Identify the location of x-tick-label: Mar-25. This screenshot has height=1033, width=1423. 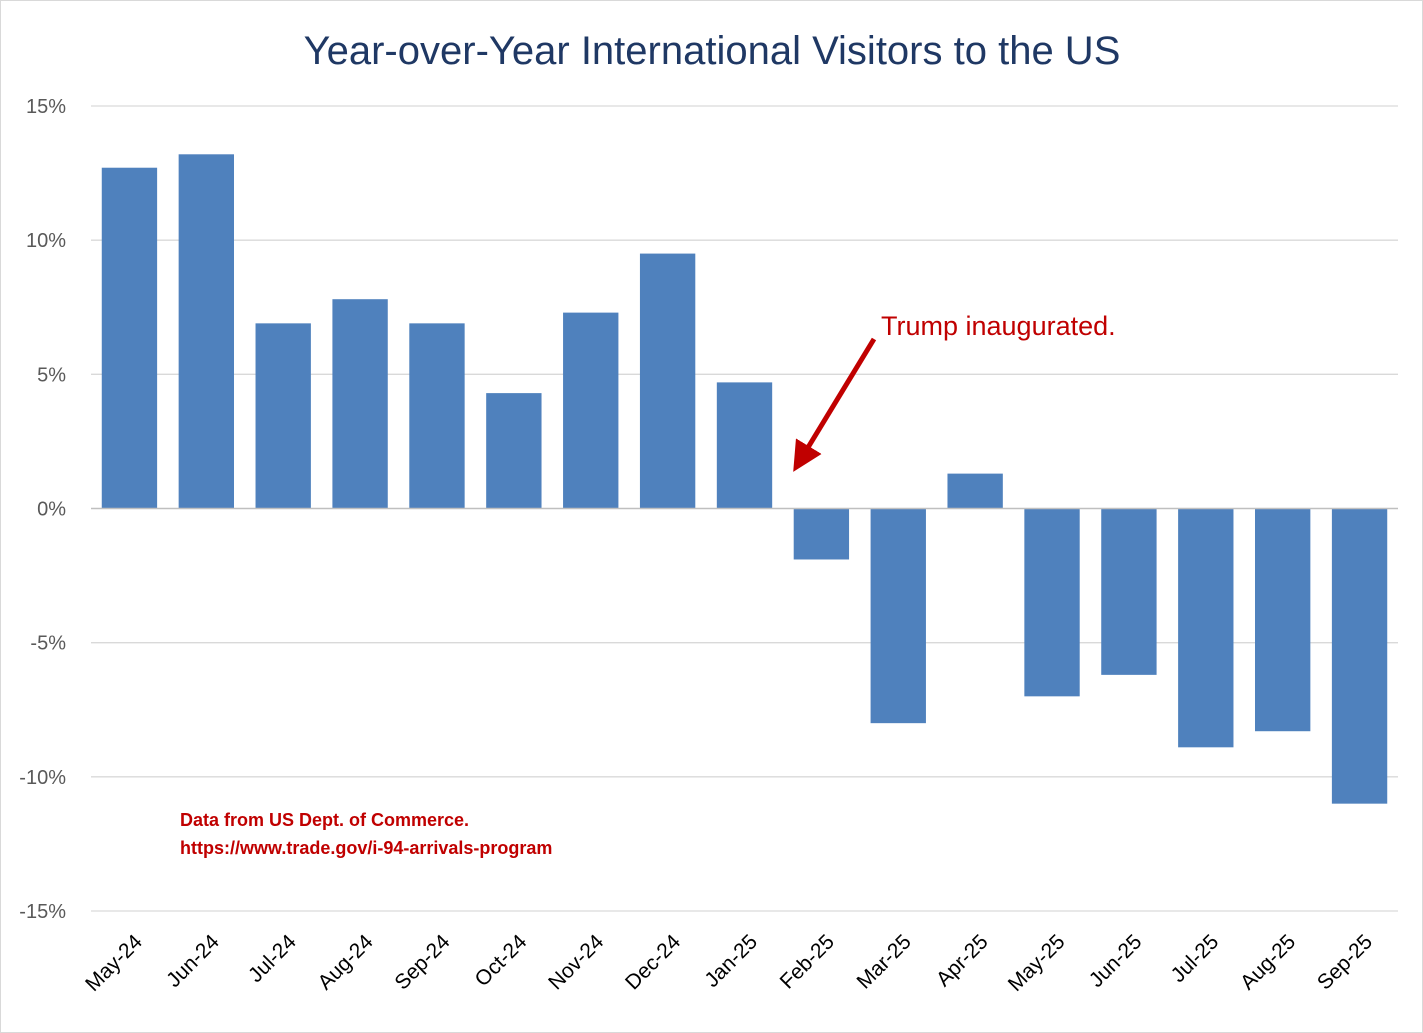
(883, 961).